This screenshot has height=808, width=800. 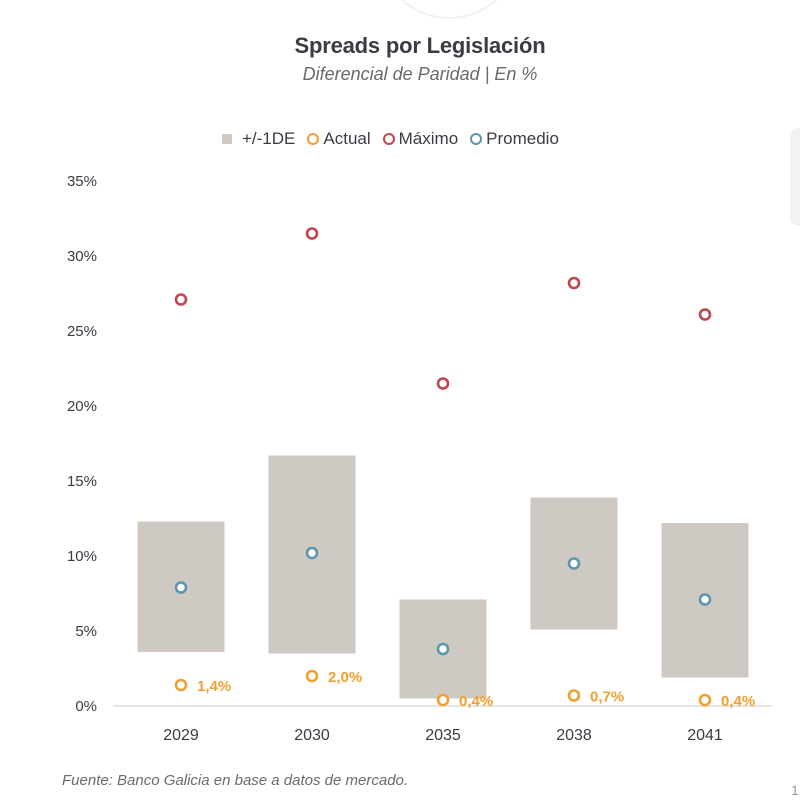 What do you see at coordinates (82, 556) in the screenshot?
I see `y-tick-label: 10%` at bounding box center [82, 556].